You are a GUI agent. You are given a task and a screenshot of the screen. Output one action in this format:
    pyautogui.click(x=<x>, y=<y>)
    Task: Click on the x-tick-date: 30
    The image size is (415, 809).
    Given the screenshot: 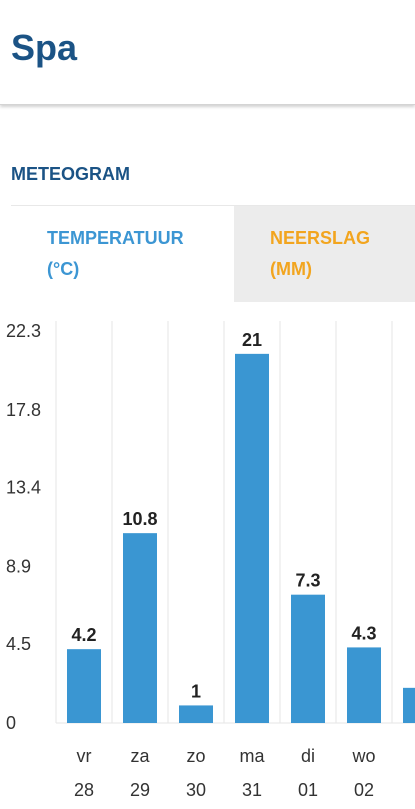 What is the action you would take?
    pyautogui.click(x=196, y=790)
    